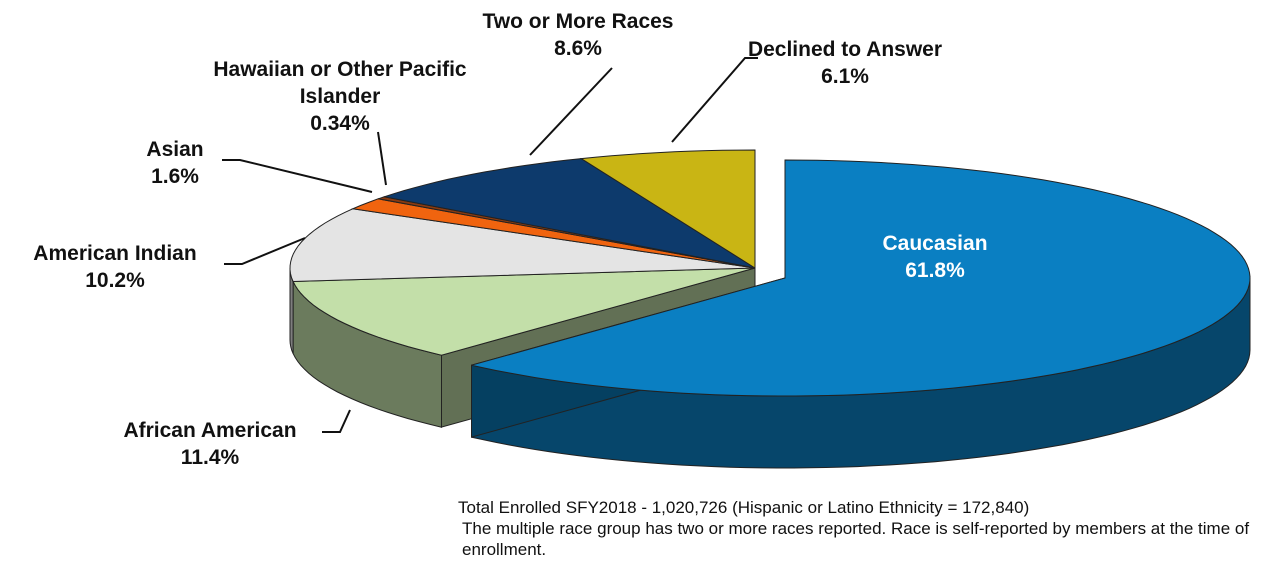 This screenshot has width=1288, height=576. What do you see at coordinates (578, 35) in the screenshot?
I see `slice-label: Two or More Races 8.6%` at bounding box center [578, 35].